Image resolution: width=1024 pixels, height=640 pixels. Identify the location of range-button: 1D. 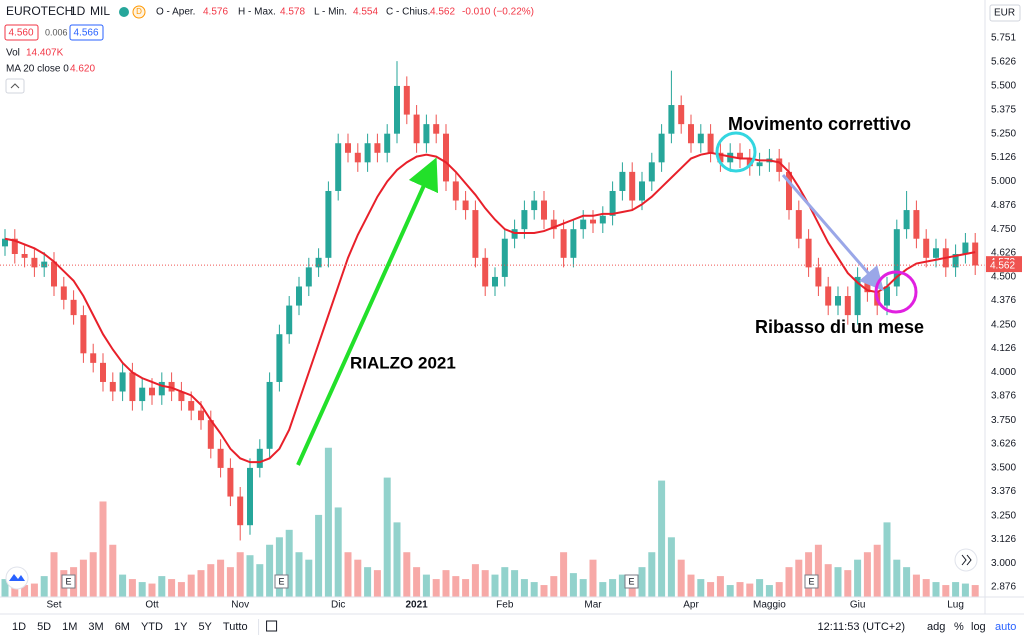
(19, 627).